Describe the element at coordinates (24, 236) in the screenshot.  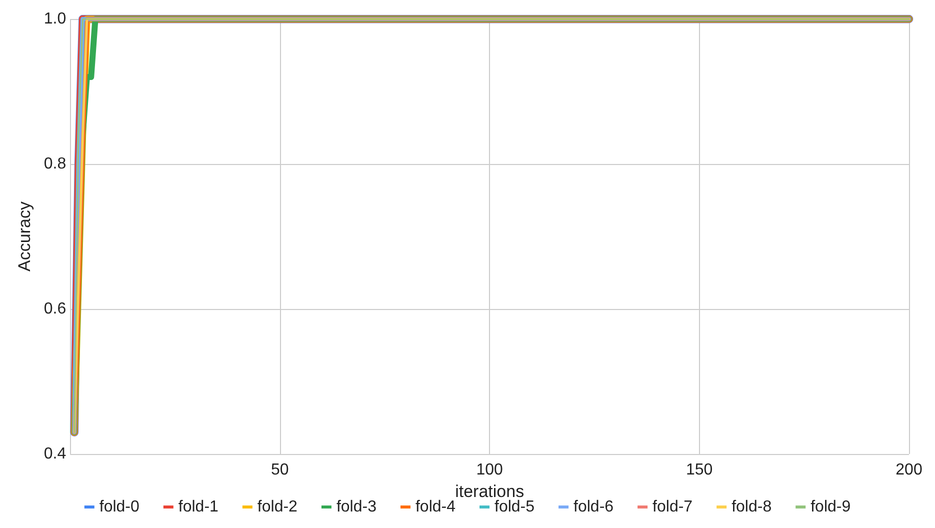
I see `y-axis-title: Accuracy` at that location.